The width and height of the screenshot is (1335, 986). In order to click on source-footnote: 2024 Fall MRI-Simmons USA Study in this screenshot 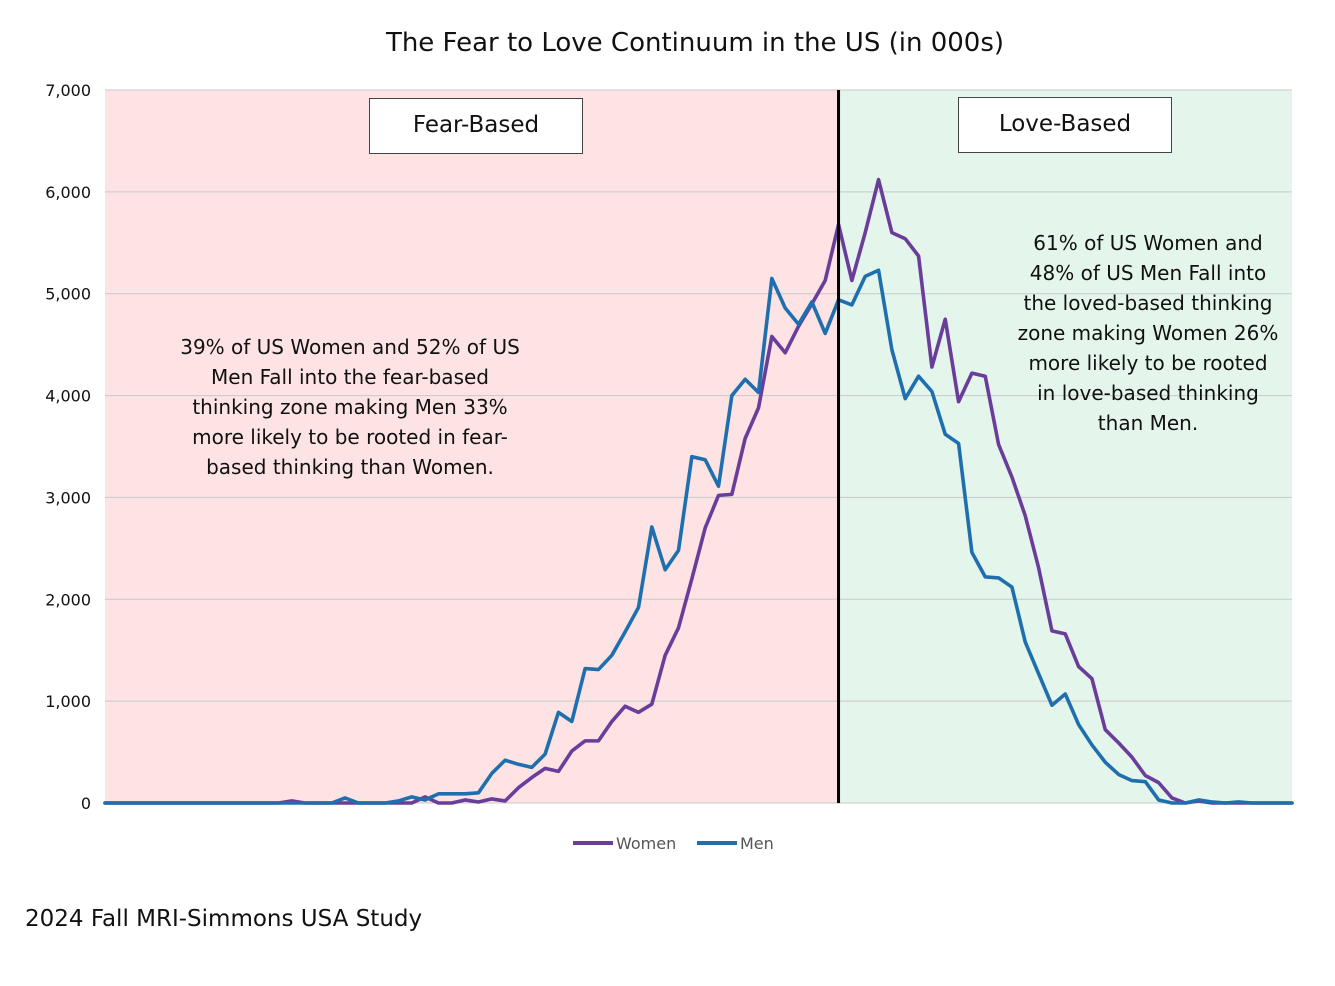, I will do `click(224, 919)`.